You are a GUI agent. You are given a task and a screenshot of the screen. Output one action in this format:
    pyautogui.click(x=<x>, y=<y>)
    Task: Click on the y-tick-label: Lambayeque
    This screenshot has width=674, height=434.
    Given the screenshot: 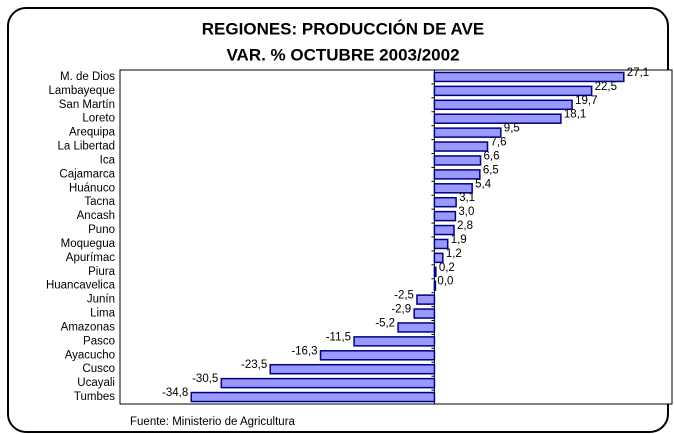 What is the action you would take?
    pyautogui.click(x=82, y=91)
    